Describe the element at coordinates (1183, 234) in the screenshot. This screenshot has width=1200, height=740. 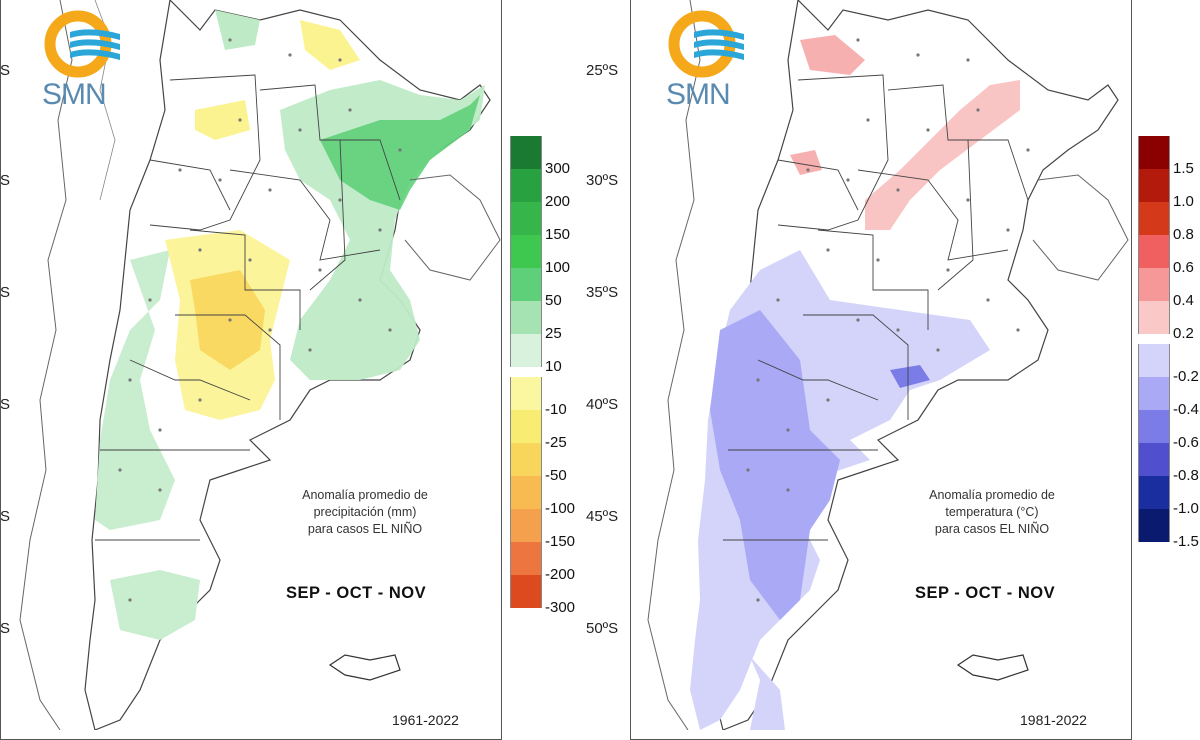
I see `legend-label: 0.8` at that location.